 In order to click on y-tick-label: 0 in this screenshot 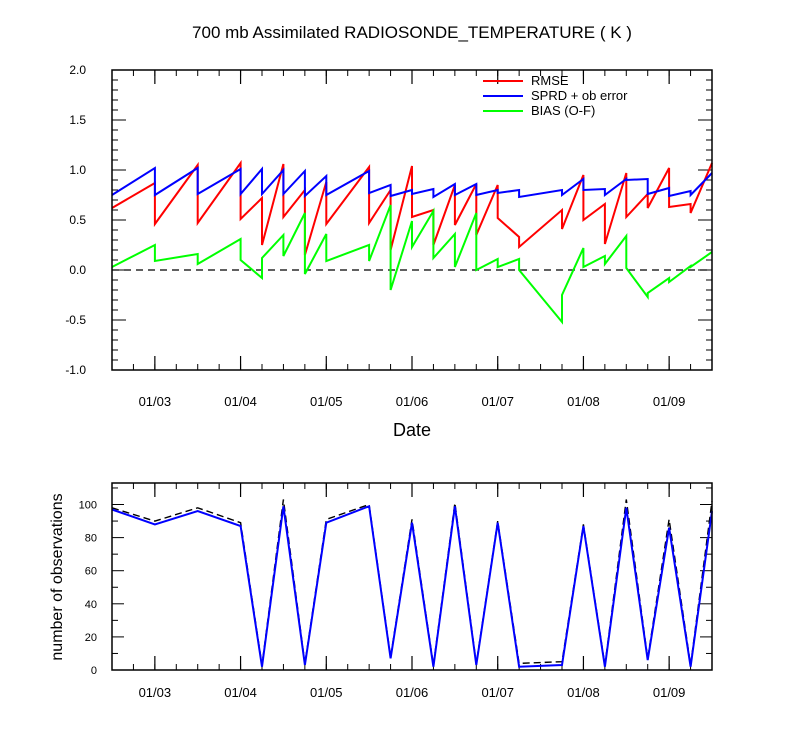, I will do `click(94, 671)`.